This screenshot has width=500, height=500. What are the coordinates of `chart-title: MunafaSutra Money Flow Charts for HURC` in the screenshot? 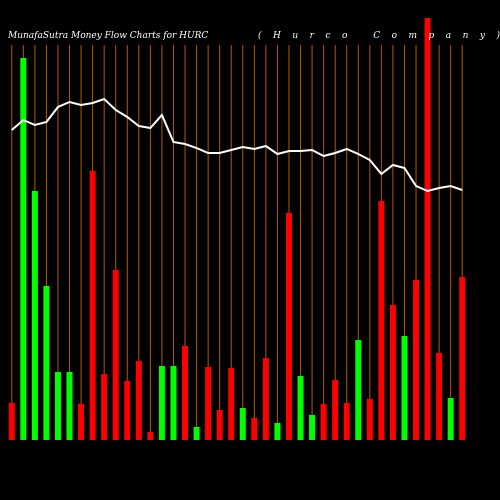 It's located at (107, 36).